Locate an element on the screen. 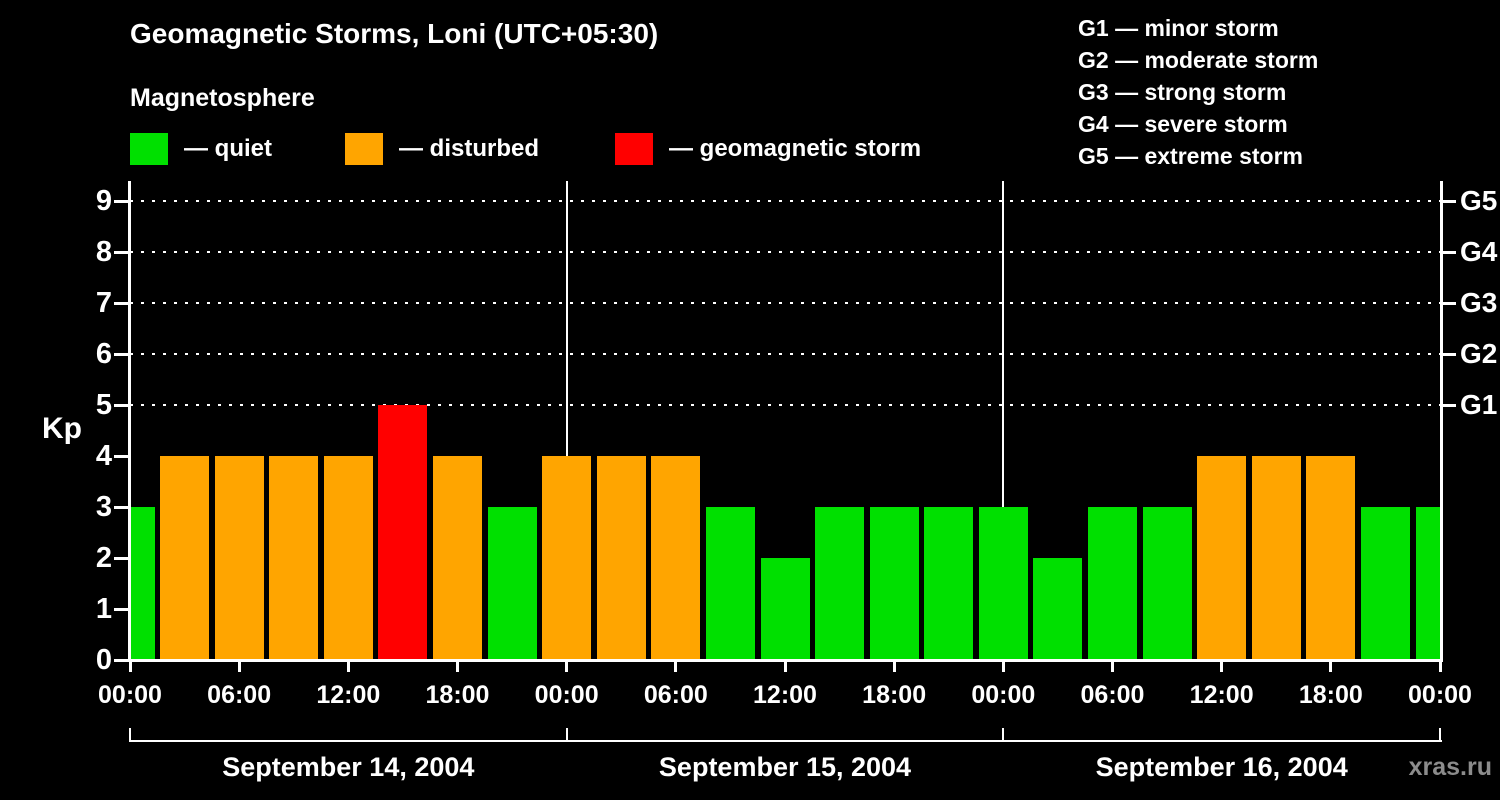  disturbed-color-swatch is located at coordinates (364, 149).